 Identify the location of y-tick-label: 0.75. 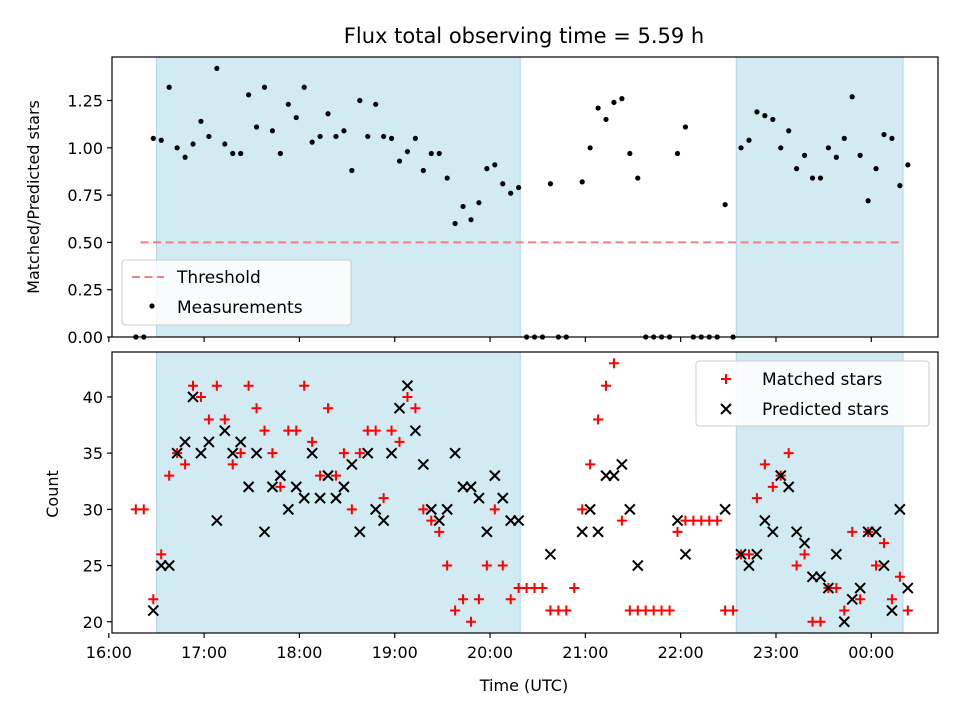
(85, 195).